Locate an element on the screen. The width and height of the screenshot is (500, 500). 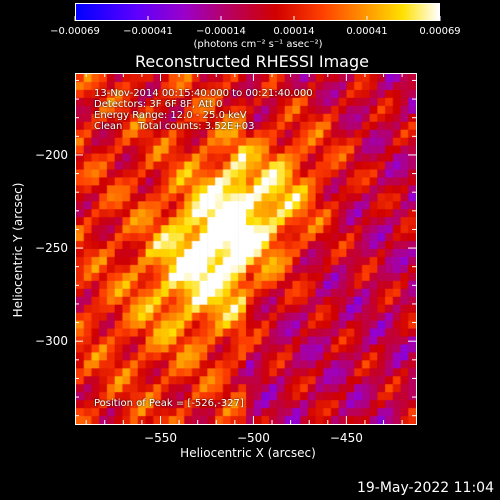
annotation-detectors: Detectors: 3F 6F 8F, Att 0 is located at coordinates (158, 104).